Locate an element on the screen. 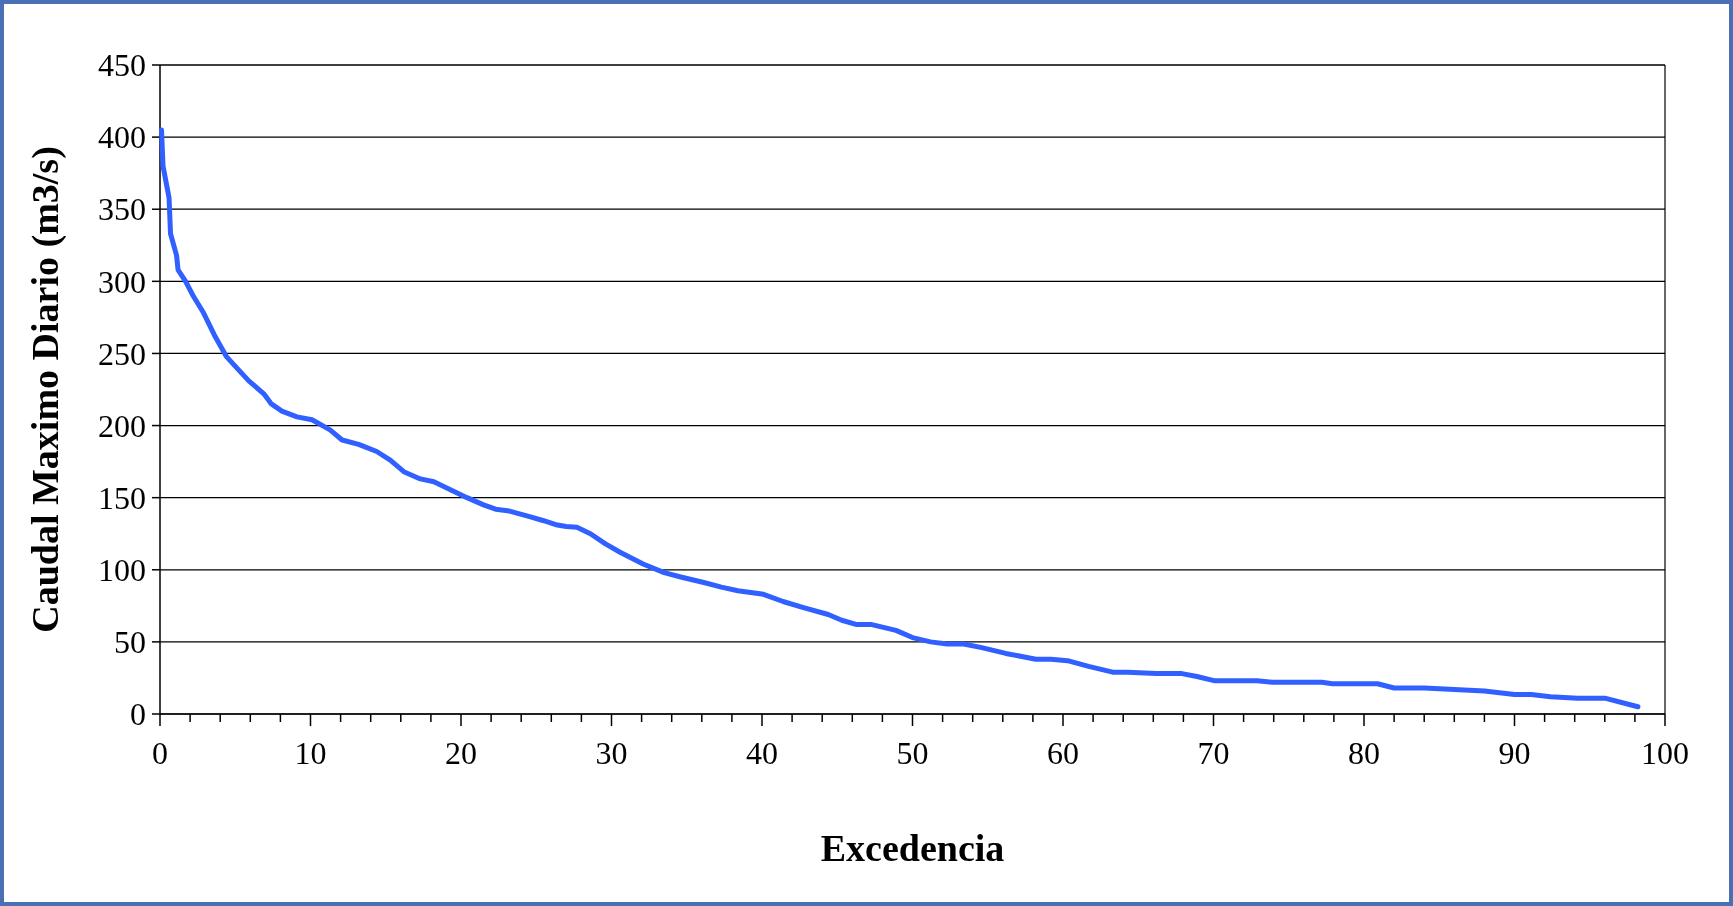  x-tick-label: 90 is located at coordinates (1514, 753).